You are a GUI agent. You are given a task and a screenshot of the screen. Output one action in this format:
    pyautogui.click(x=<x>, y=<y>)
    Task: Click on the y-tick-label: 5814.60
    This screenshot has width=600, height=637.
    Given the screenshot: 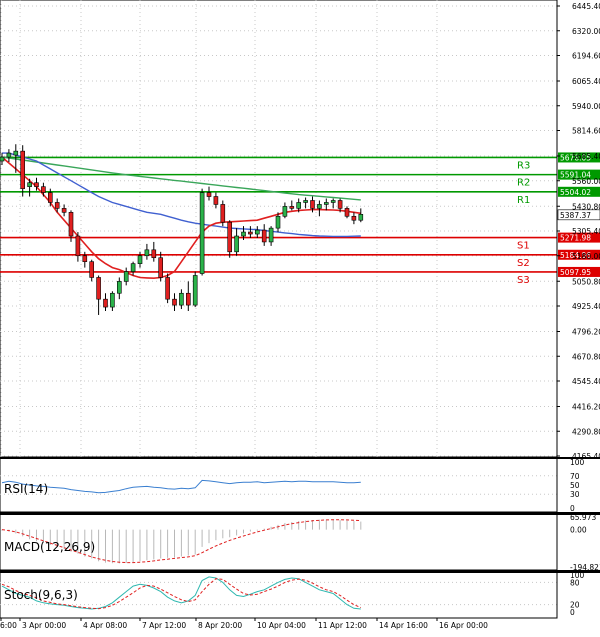 What is the action you would take?
    pyautogui.click(x=586, y=131)
    